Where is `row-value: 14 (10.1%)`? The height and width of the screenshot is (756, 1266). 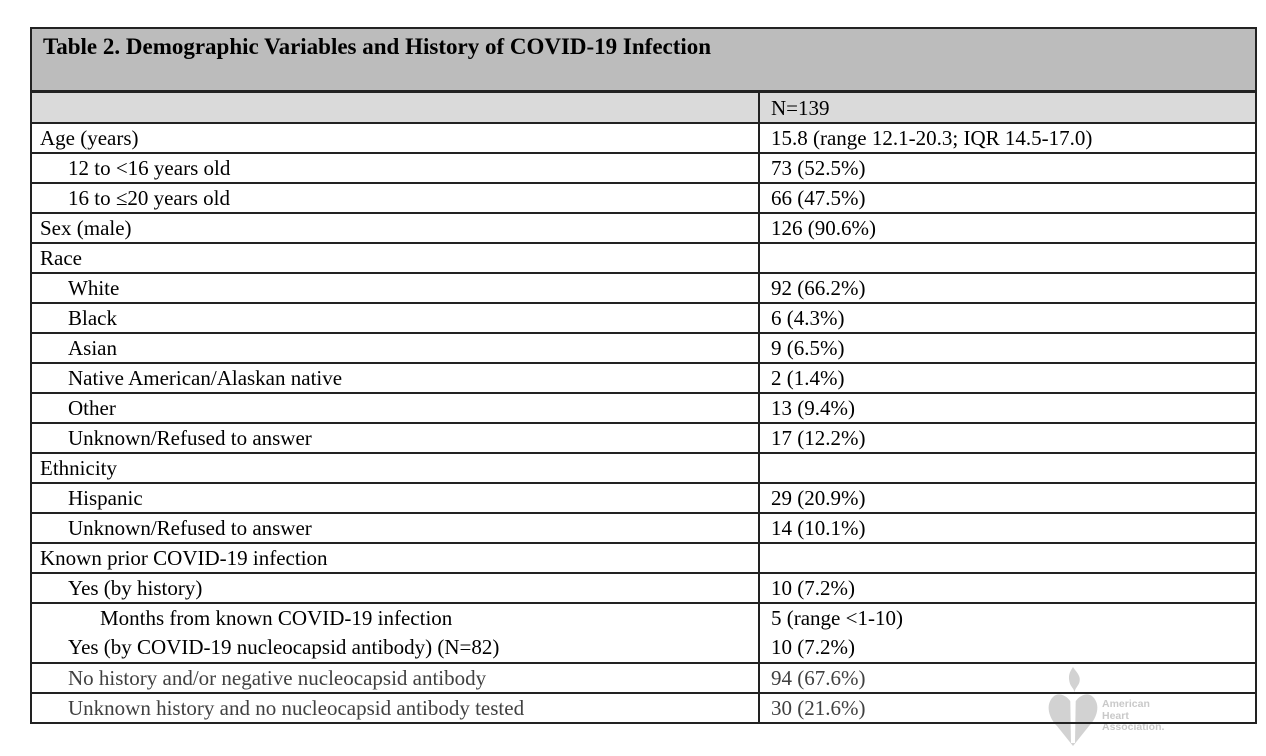
row-value: 14 (10.1%) is located at coordinates (1007, 528).